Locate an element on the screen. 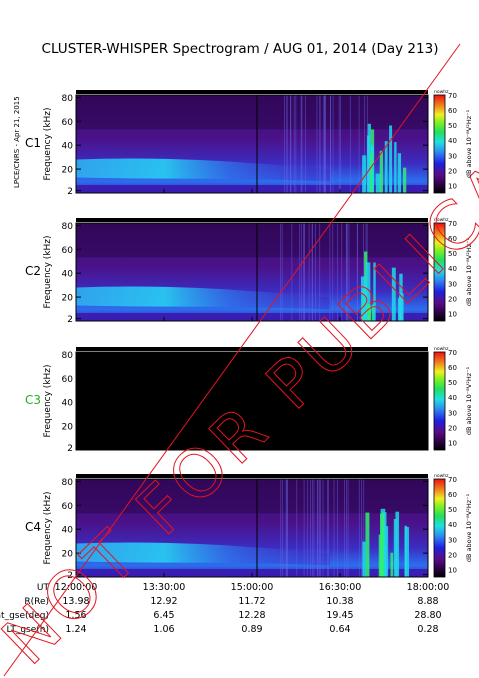 This screenshot has width=479, height=678. panel-name-c3: C3 is located at coordinates (33, 400).